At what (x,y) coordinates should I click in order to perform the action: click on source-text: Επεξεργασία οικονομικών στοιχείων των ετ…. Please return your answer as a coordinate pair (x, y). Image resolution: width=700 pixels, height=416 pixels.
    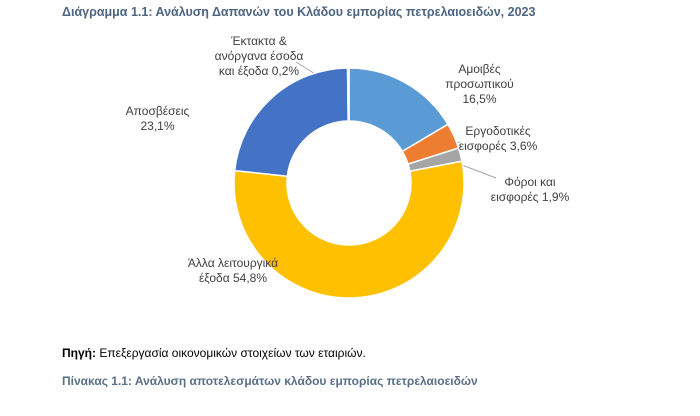
    Looking at the image, I should click on (232, 353).